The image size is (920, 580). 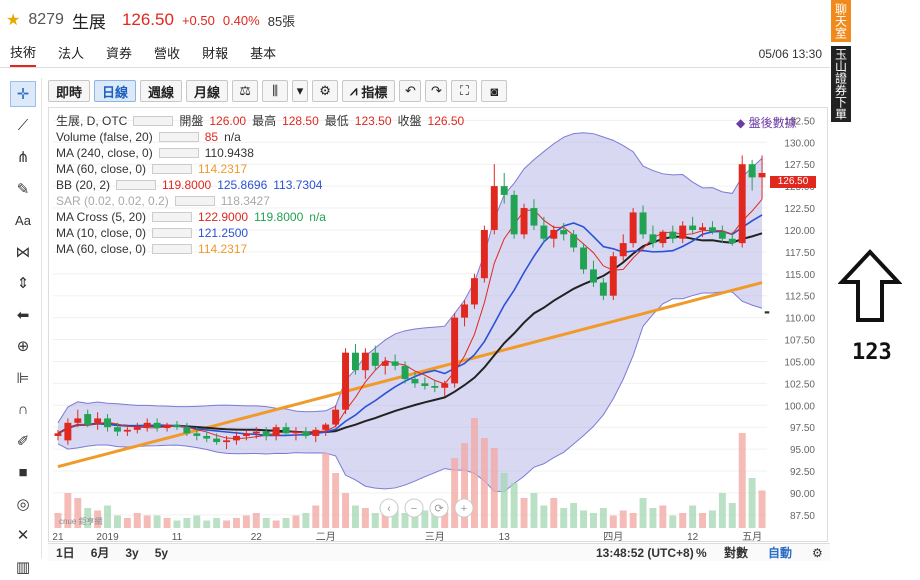 What do you see at coordinates (101, 233) in the screenshot?
I see `legend-ma10: MA (10, close, 0)` at bounding box center [101, 233].